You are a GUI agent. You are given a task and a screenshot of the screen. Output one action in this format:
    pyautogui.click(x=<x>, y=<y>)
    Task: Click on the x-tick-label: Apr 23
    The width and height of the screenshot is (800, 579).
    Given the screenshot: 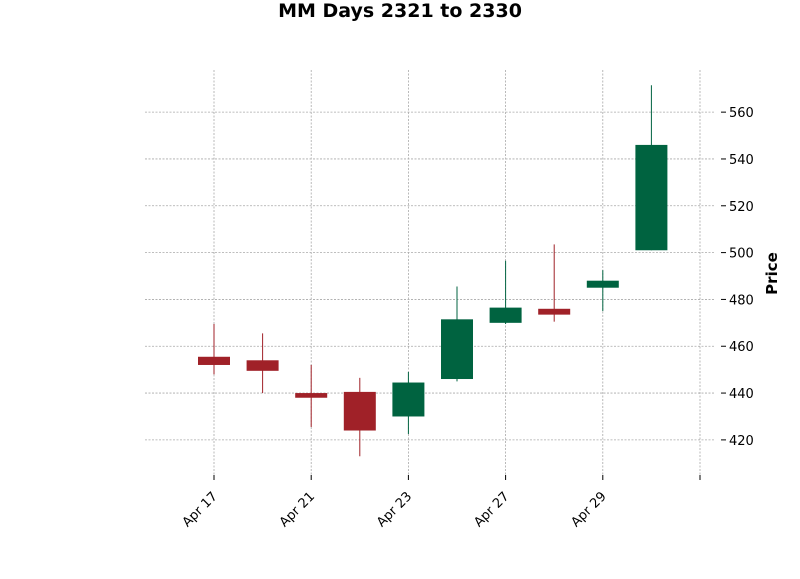 What is the action you would take?
    pyautogui.click(x=394, y=509)
    